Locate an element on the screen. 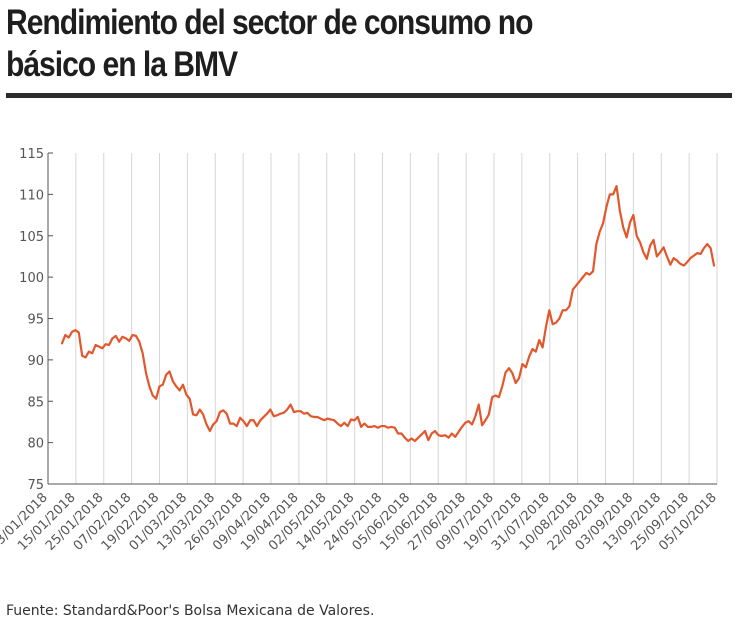 This screenshot has height=626, width=738. y-tick-label: 110 is located at coordinates (31, 195).